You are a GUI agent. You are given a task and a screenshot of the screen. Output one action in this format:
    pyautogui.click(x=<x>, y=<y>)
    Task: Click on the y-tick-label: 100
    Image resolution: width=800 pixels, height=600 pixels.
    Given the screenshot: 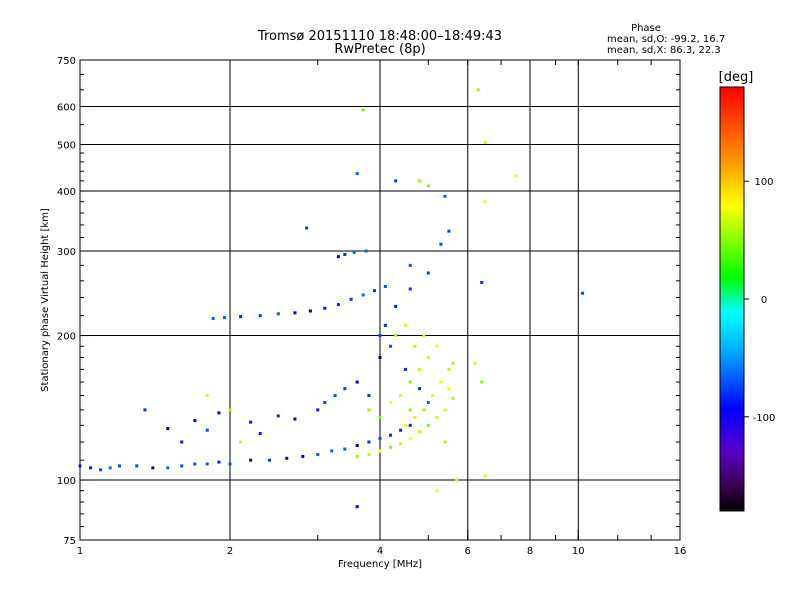 What is the action you would take?
    pyautogui.click(x=66, y=481)
    